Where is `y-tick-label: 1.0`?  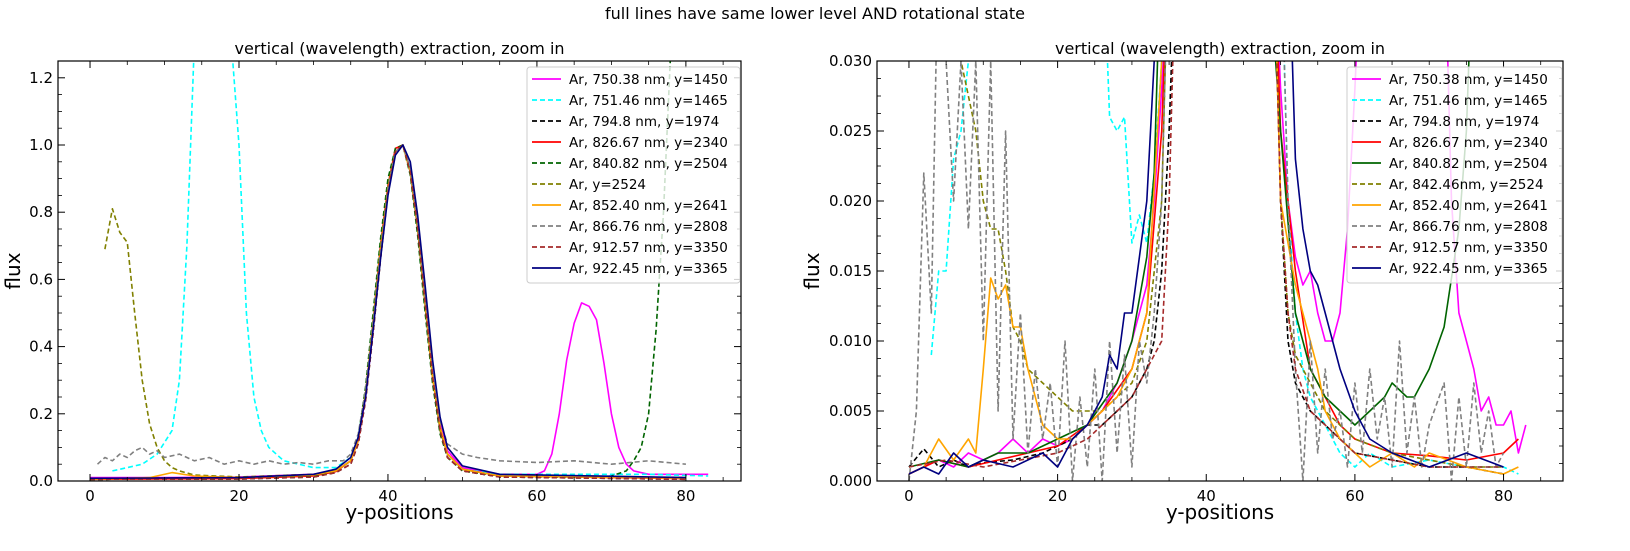
y-tick-label: 1.0 is located at coordinates (41, 145).